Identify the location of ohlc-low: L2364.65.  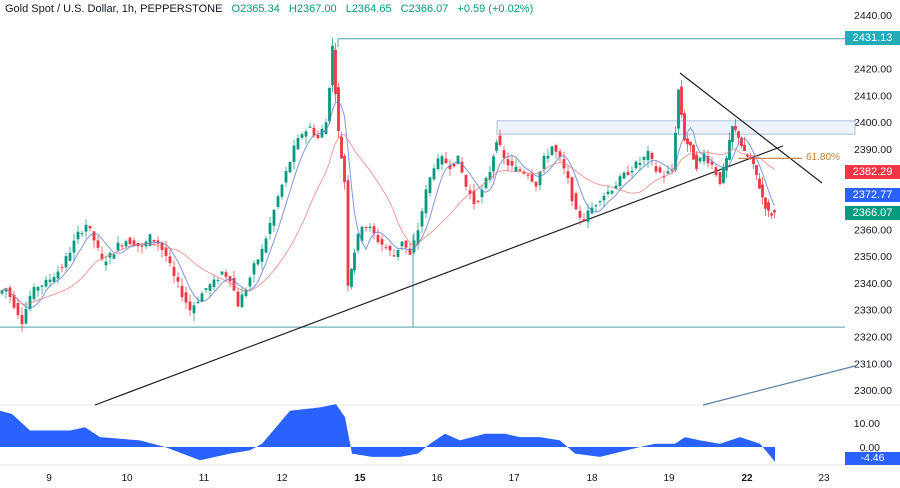
(368, 9).